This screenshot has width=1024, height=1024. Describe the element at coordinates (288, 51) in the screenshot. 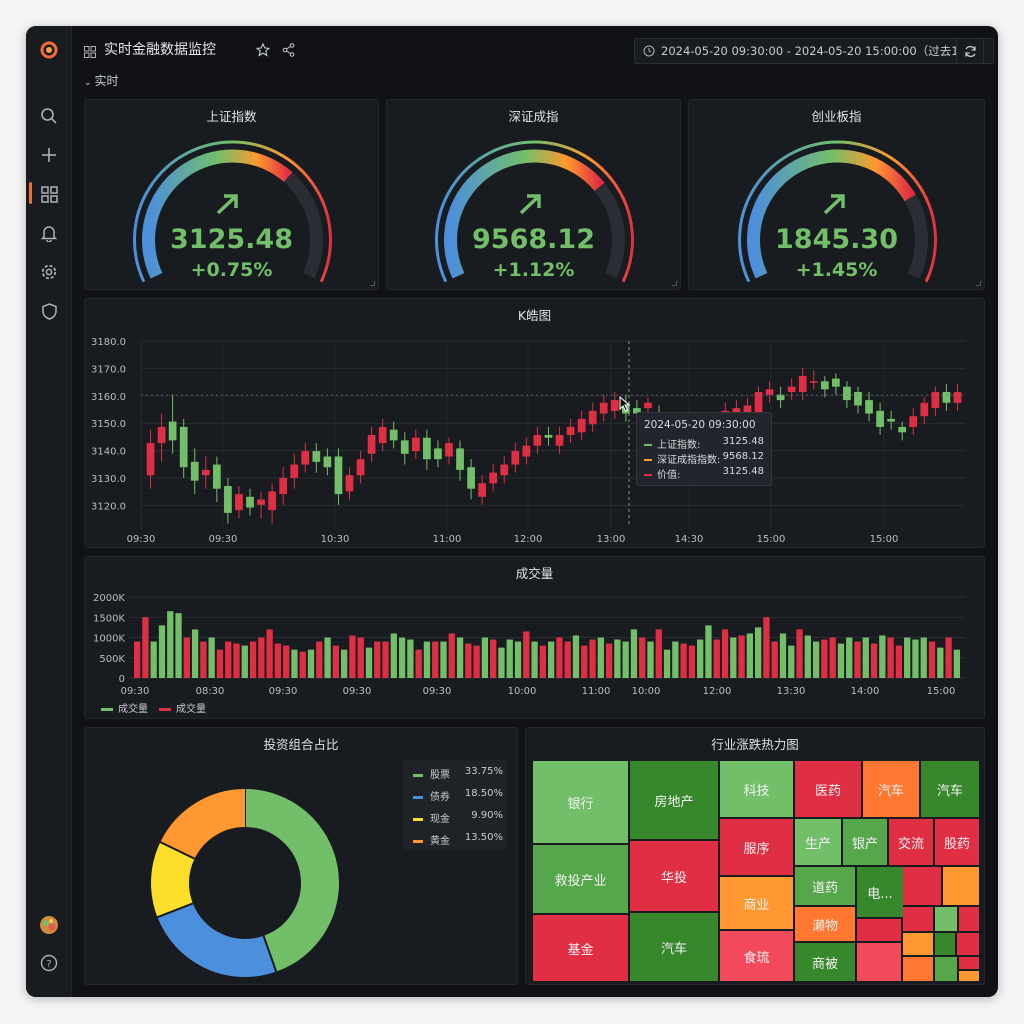

I see `share-icon` at that location.